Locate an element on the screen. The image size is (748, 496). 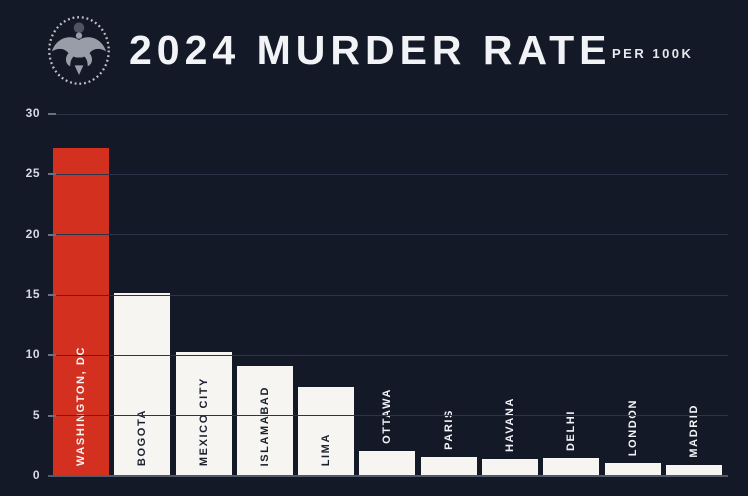
bar-group: LONDON is located at coordinates (632, 295).